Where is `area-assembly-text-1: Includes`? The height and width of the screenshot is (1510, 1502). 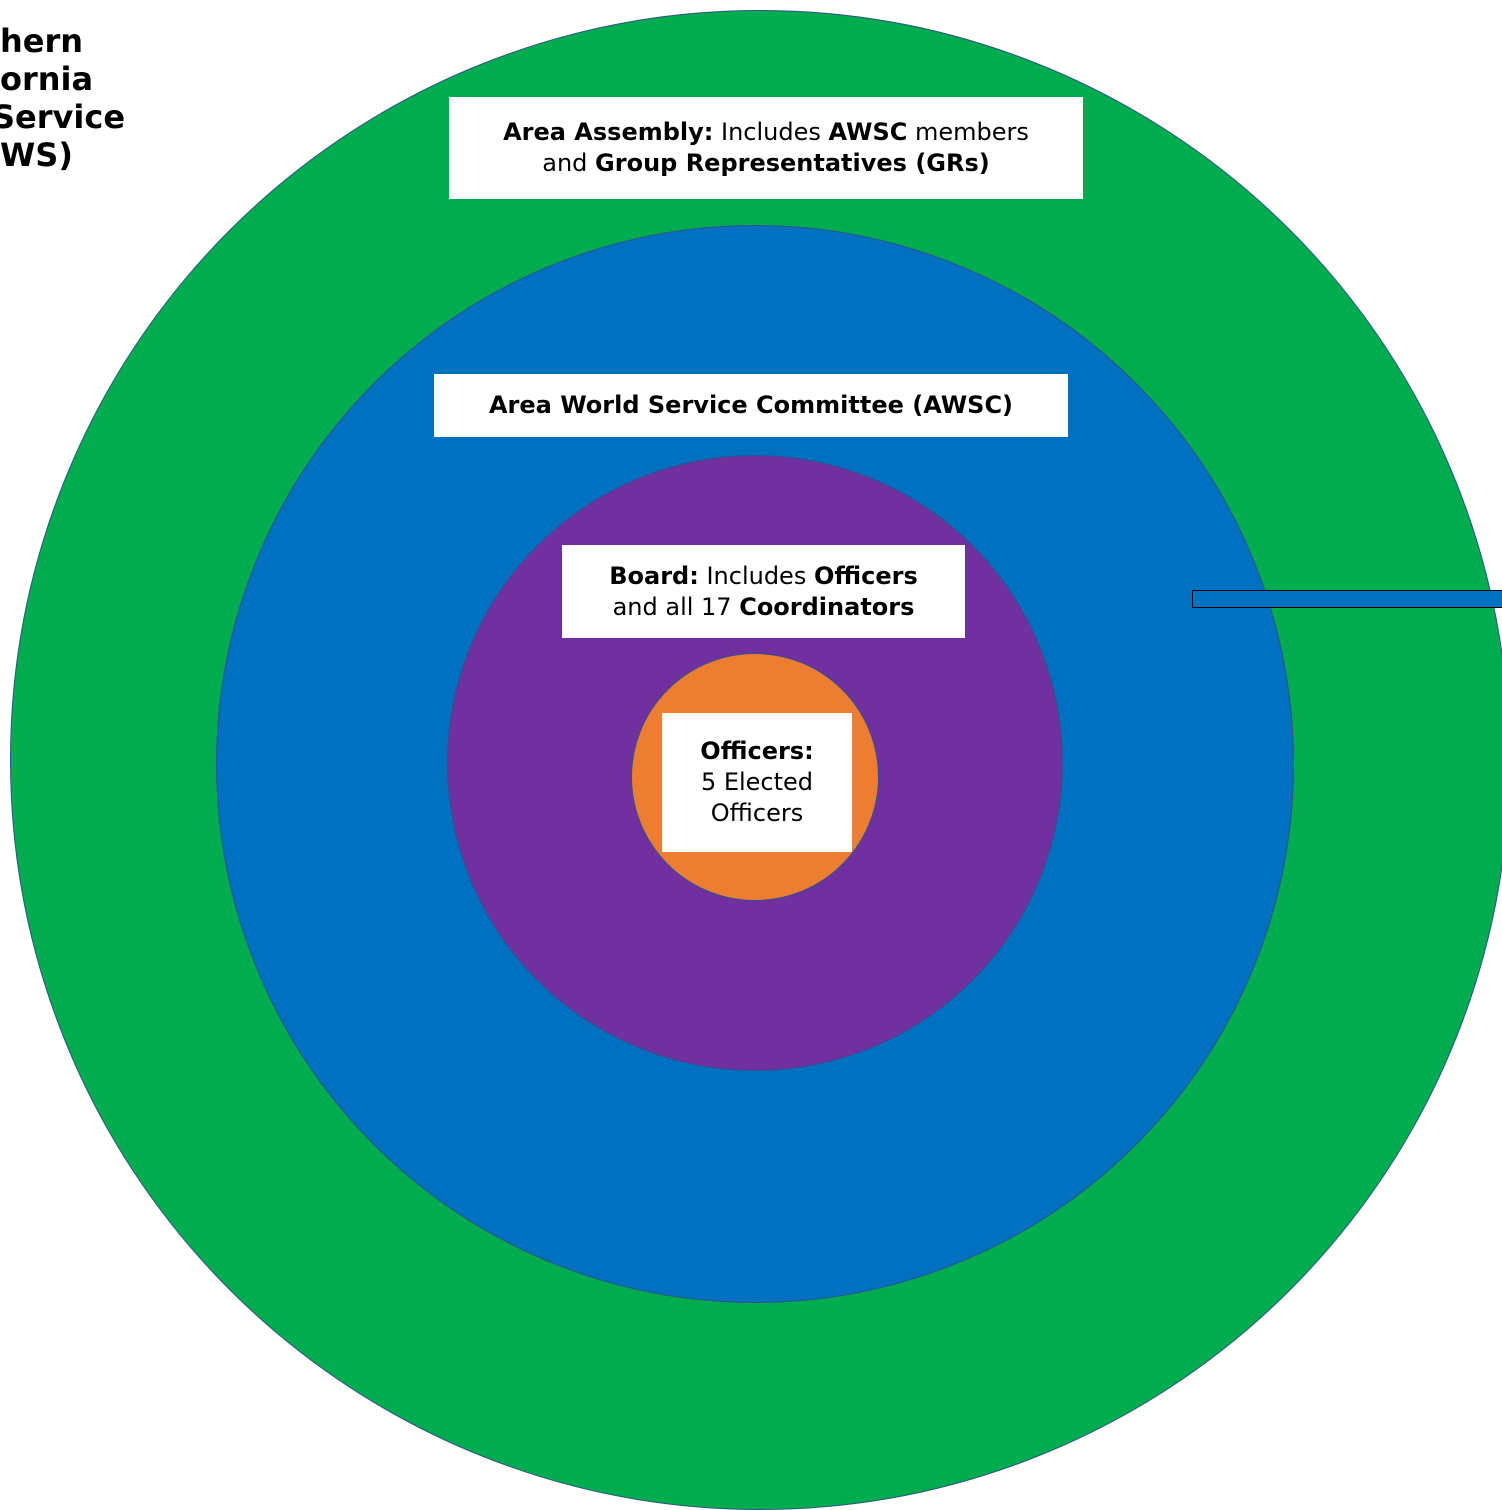
area-assembly-text-1: Includes is located at coordinates (771, 132).